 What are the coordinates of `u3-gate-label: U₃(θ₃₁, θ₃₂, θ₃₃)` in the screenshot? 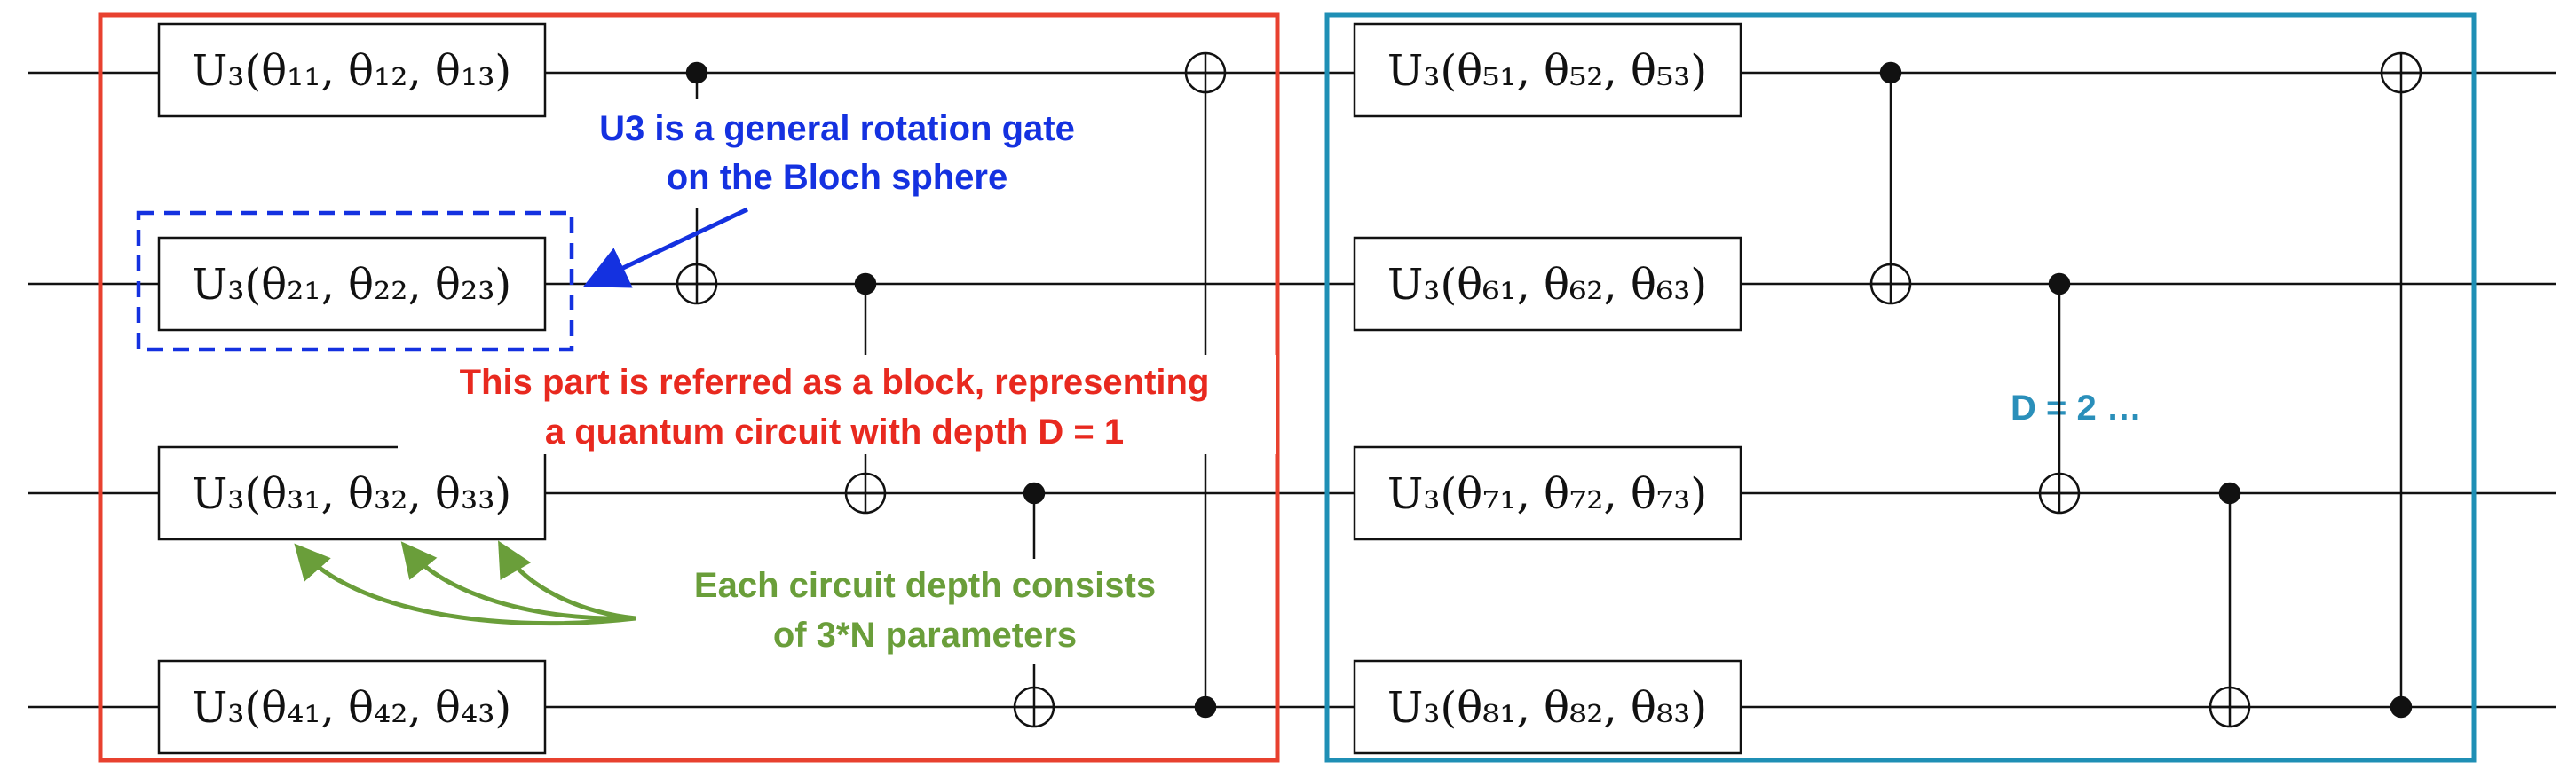 It's located at (351, 494).